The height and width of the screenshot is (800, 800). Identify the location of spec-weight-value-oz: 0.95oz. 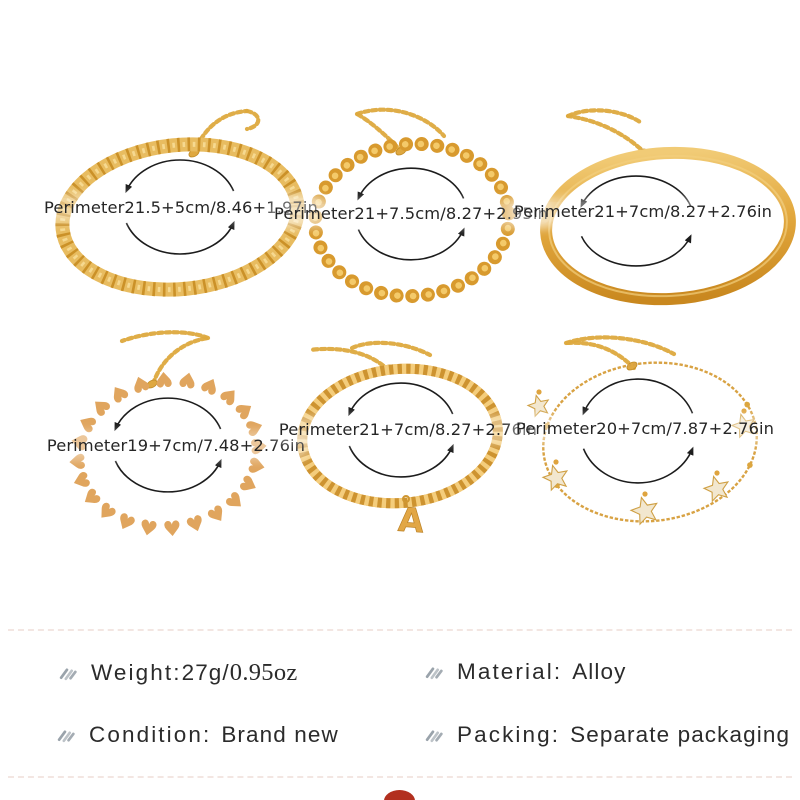
(263, 672).